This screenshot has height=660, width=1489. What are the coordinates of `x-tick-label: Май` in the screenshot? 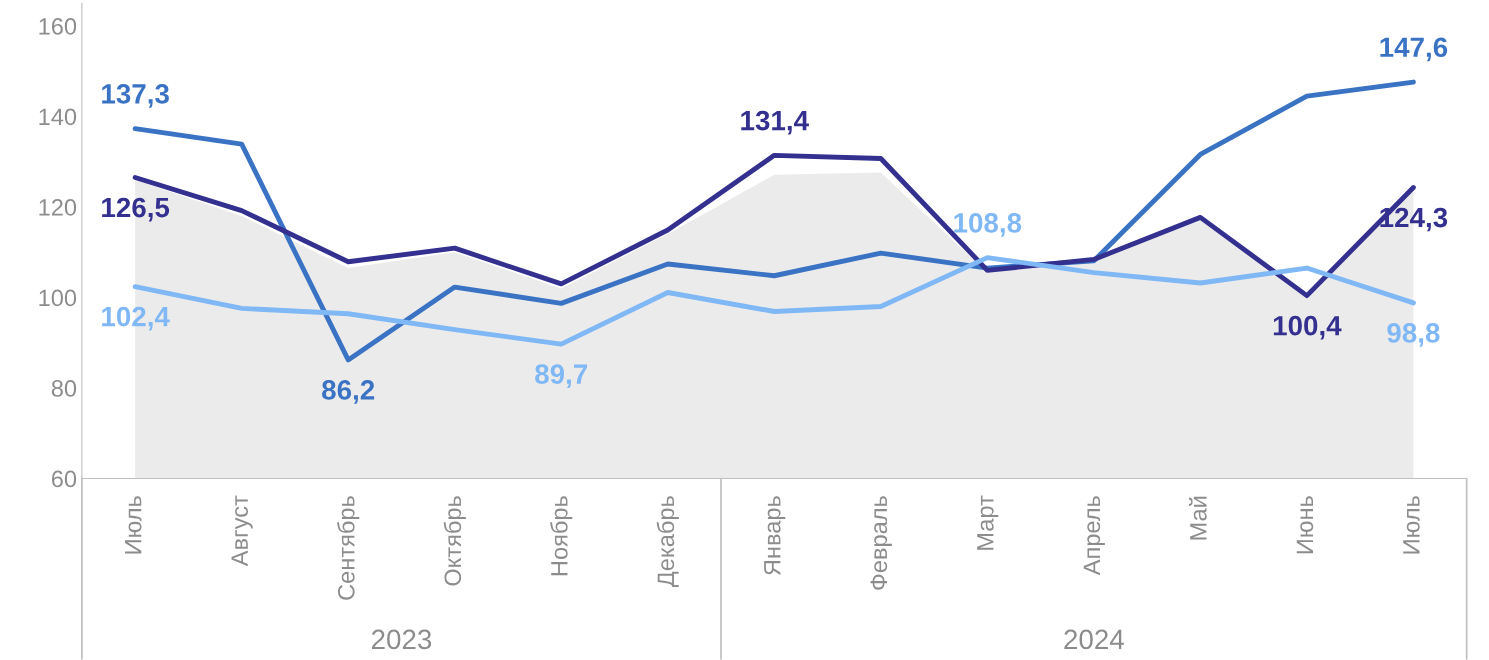 It's located at (1197, 518).